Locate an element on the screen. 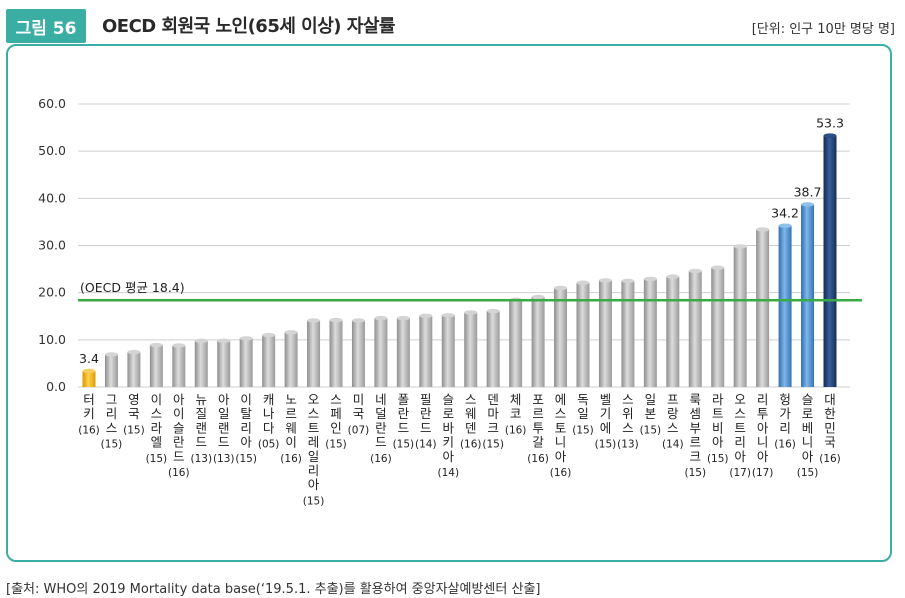  category-label-6: 뉴 질 랜 드 (13) is located at coordinates (201, 428).